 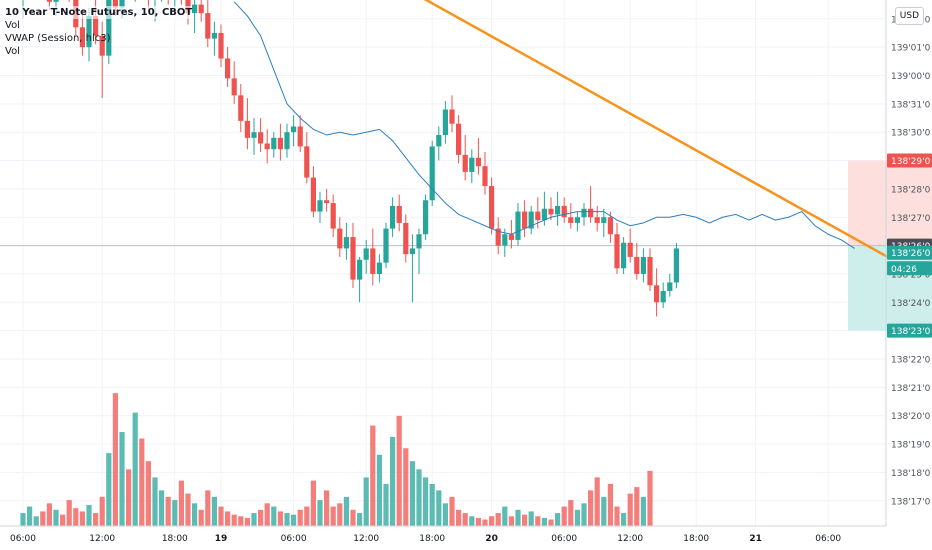 I want to click on price-label-stop-bg, so click(x=909, y=160).